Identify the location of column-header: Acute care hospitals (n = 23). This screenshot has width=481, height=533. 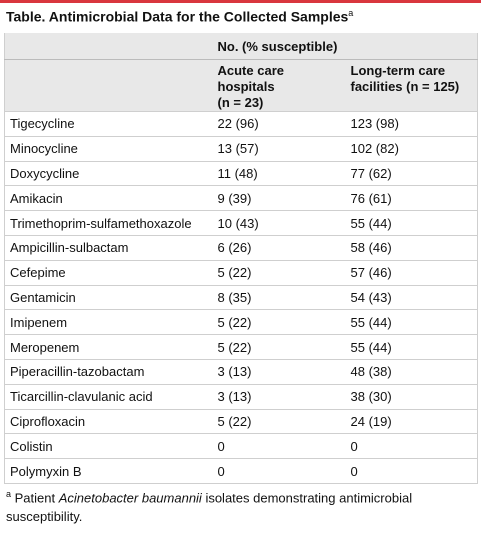
(279, 85).